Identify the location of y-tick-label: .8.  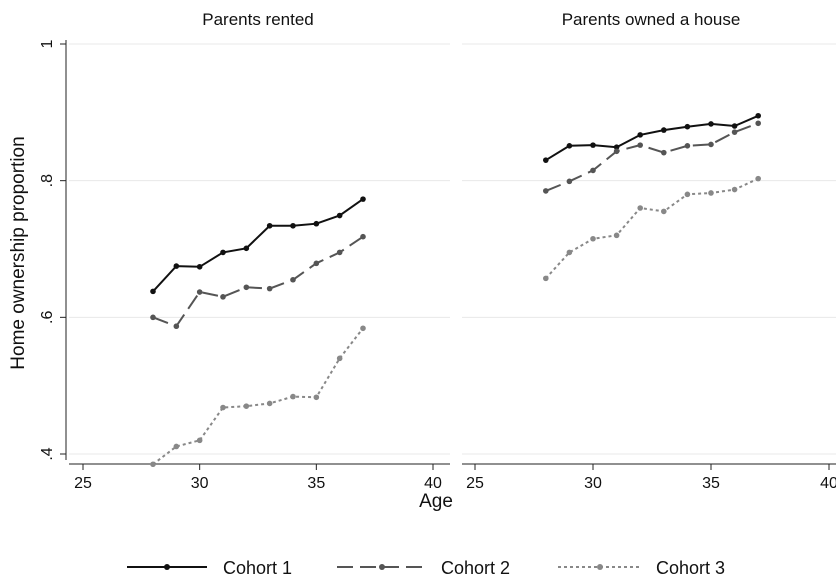
(47, 180).